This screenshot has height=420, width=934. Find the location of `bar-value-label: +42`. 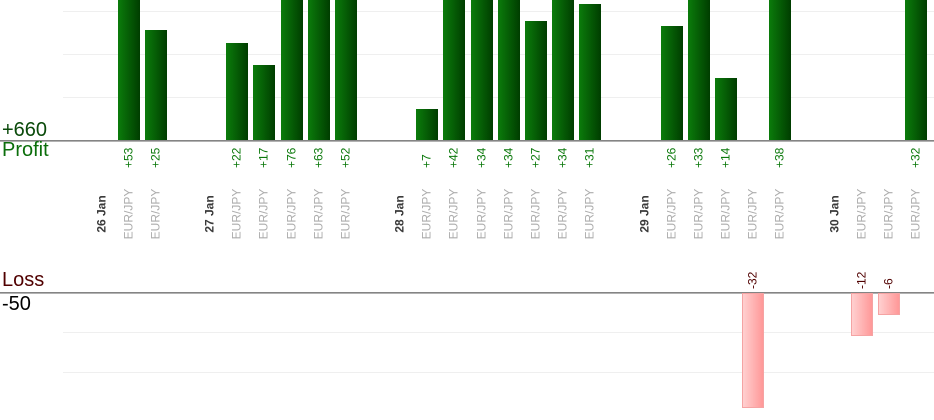

bar-value-label: +42 is located at coordinates (453, 157).